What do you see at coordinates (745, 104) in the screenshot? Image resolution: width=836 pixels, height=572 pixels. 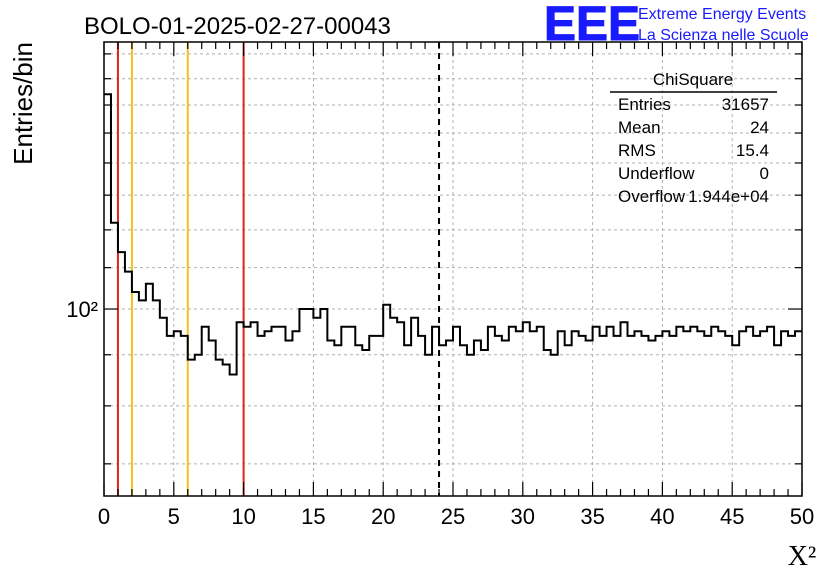 I see `stats-value-entries: 31657` at bounding box center [745, 104].